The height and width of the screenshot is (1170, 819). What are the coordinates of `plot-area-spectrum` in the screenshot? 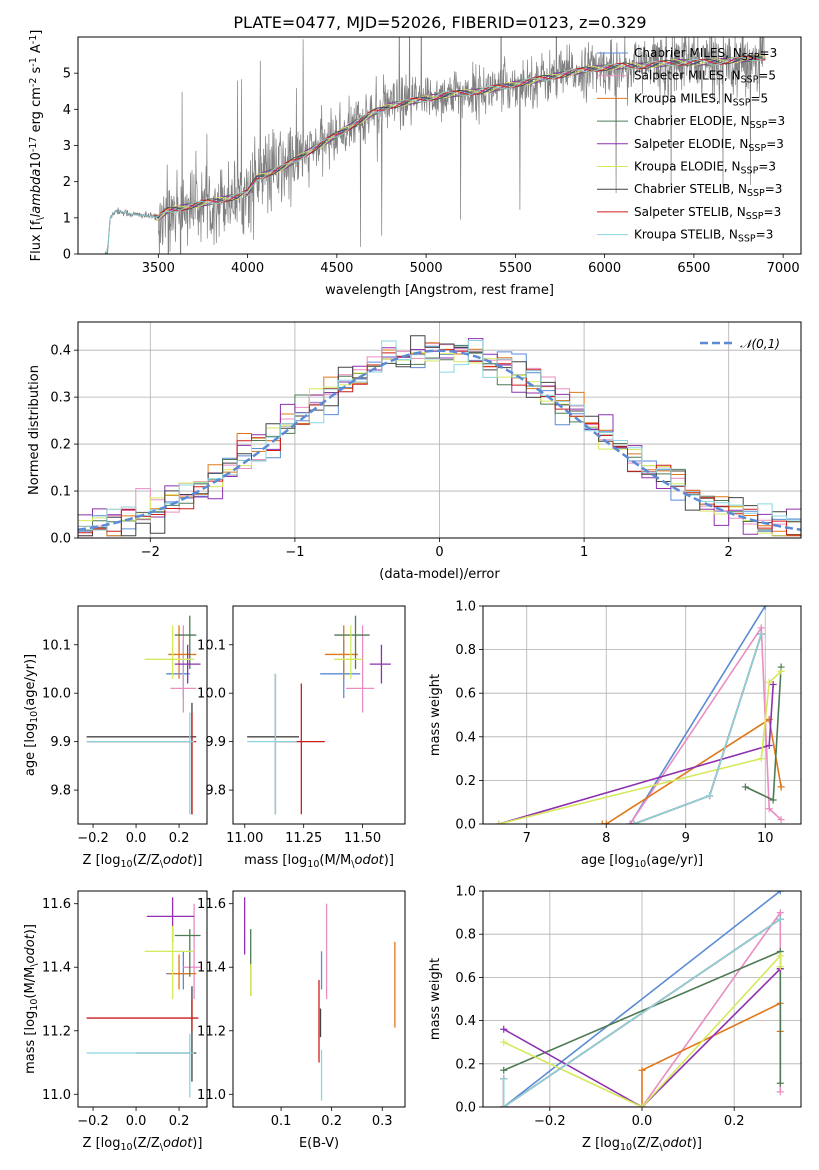 It's located at (435, 145).